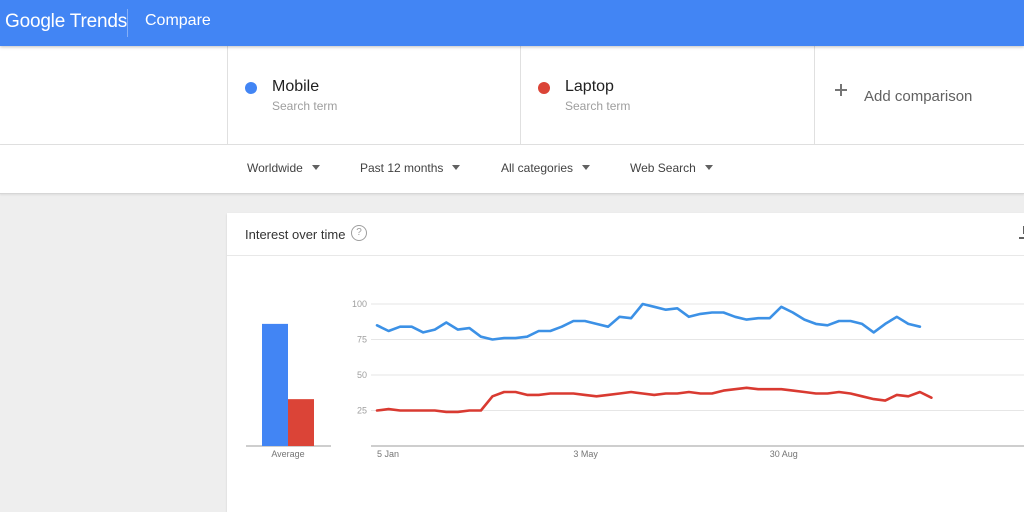  What do you see at coordinates (625, 234) in the screenshot?
I see `card-header: Interest over time ?` at bounding box center [625, 234].